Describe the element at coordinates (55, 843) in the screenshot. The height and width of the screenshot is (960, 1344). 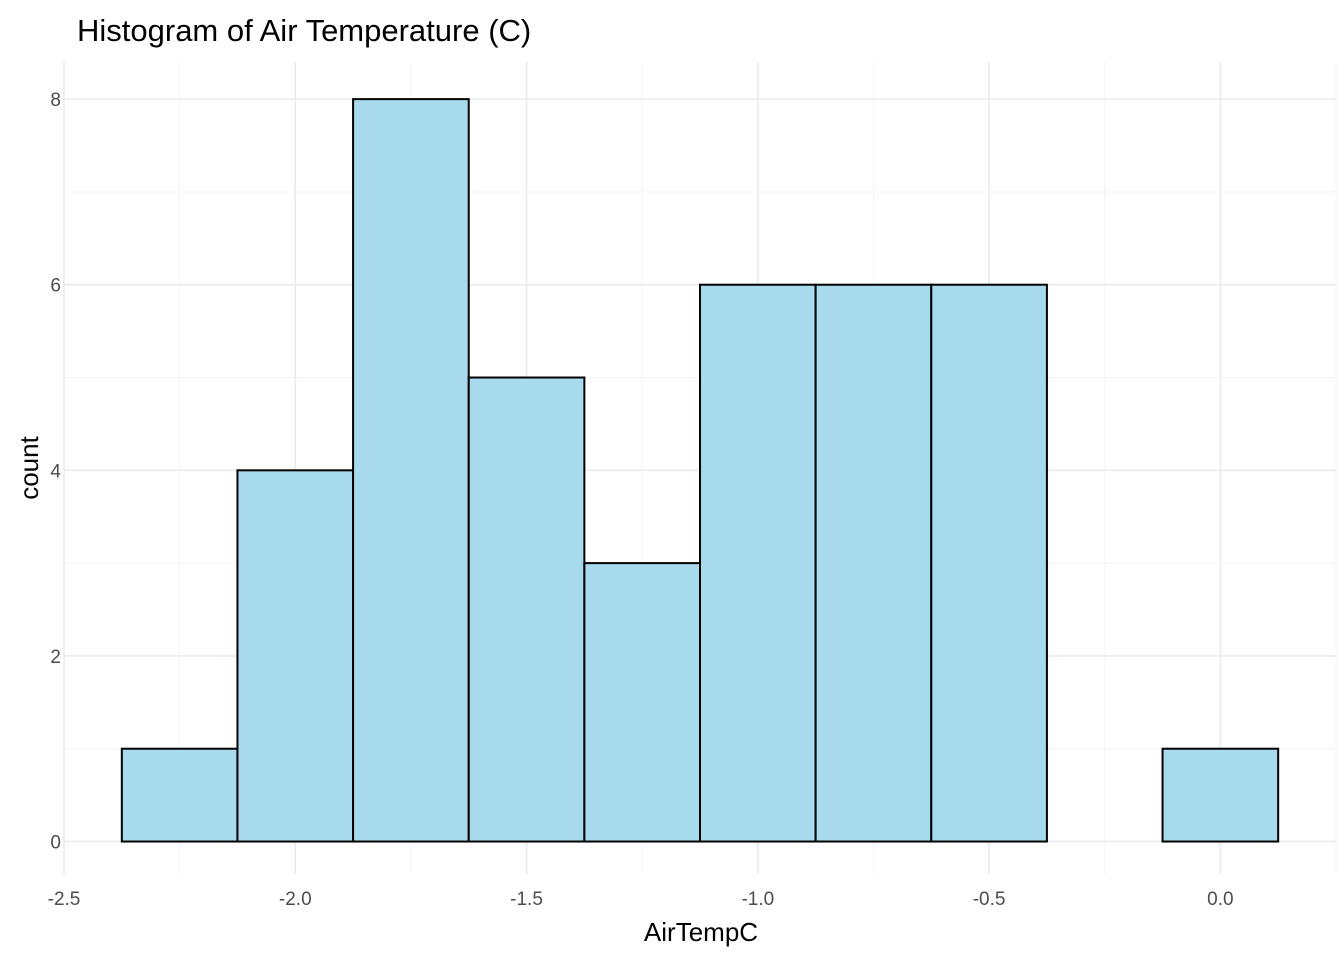
I see `y-tick-label: 0` at that location.